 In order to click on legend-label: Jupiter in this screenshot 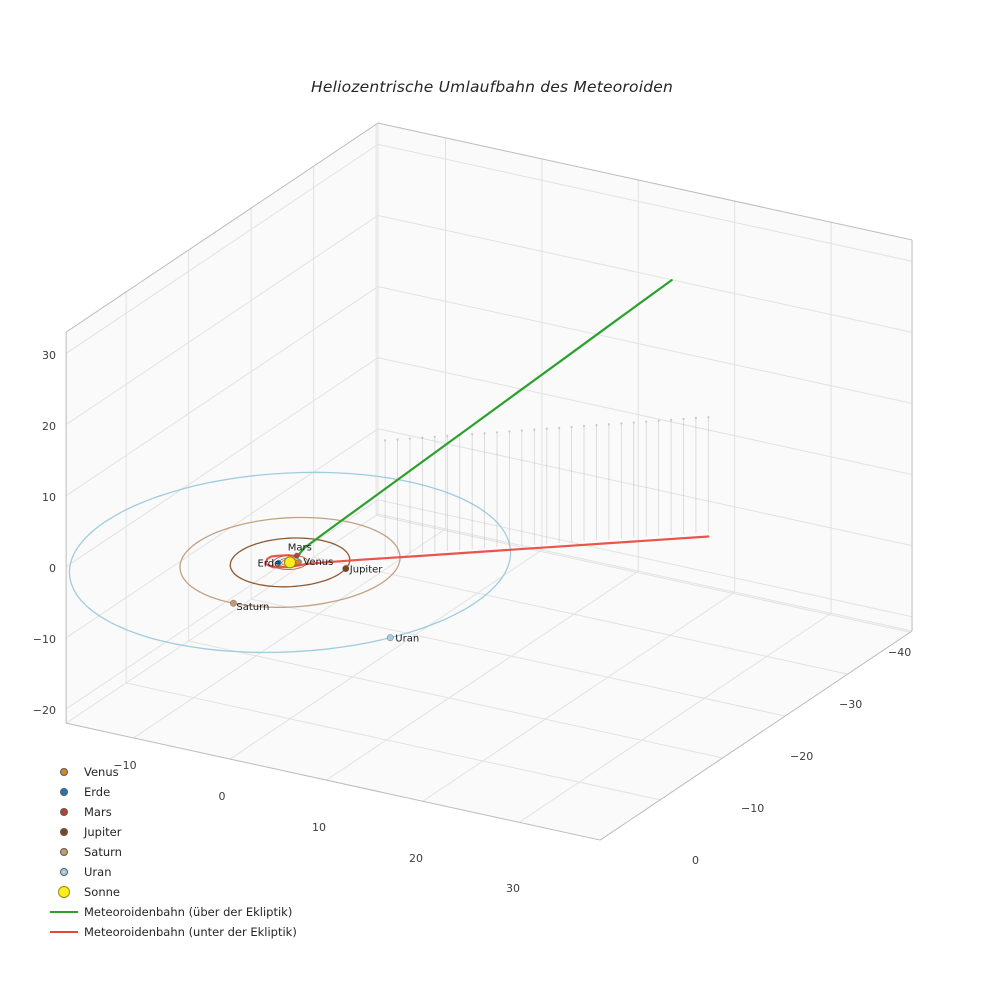, I will do `click(103, 832)`.